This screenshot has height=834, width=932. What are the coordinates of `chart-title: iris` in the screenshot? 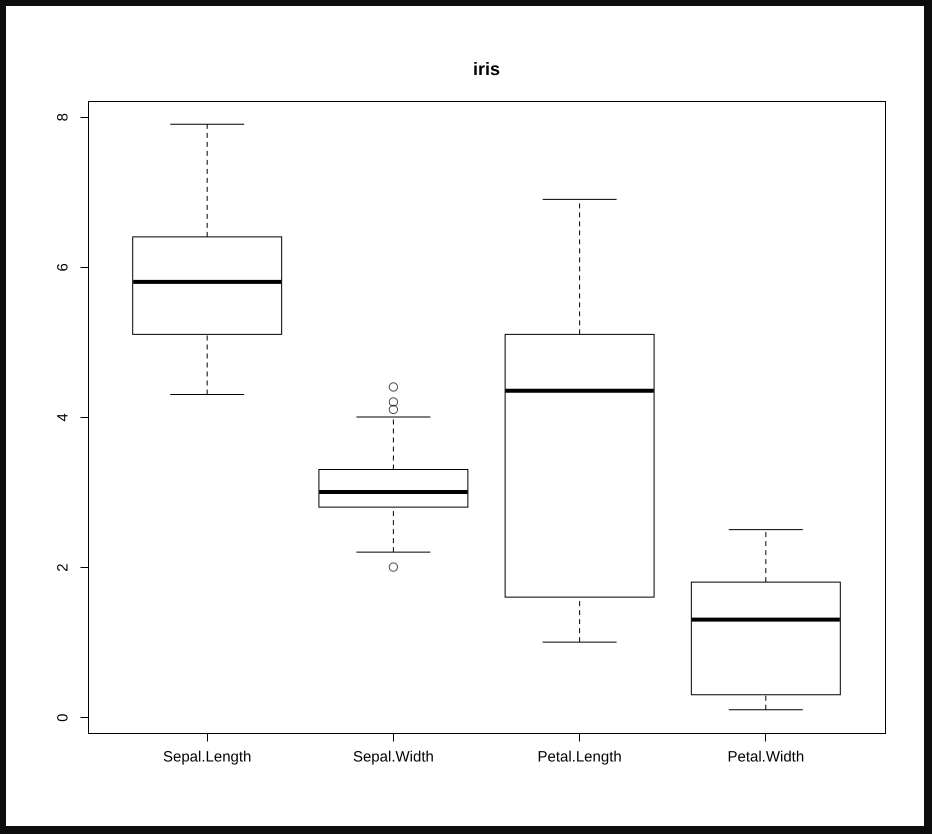 It's located at (486, 69).